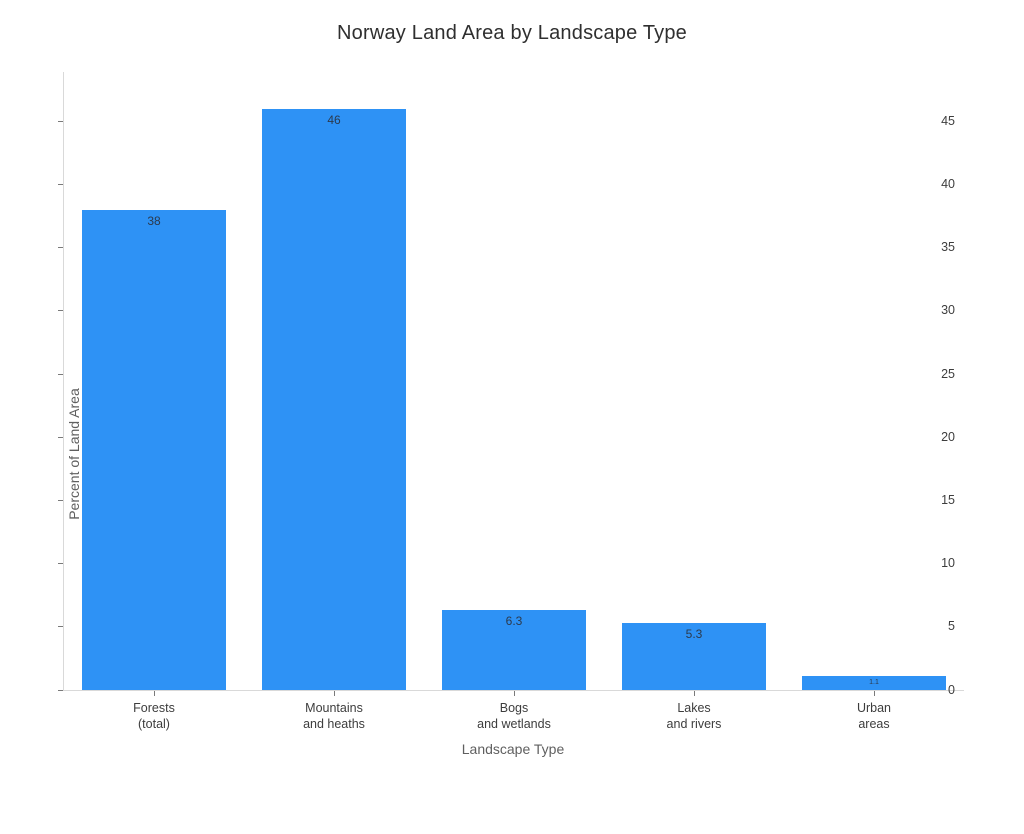 Image resolution: width=1024 pixels, height=834 pixels. What do you see at coordinates (512, 33) in the screenshot?
I see `chart-title: Norway Land Area by Landscape Type` at bounding box center [512, 33].